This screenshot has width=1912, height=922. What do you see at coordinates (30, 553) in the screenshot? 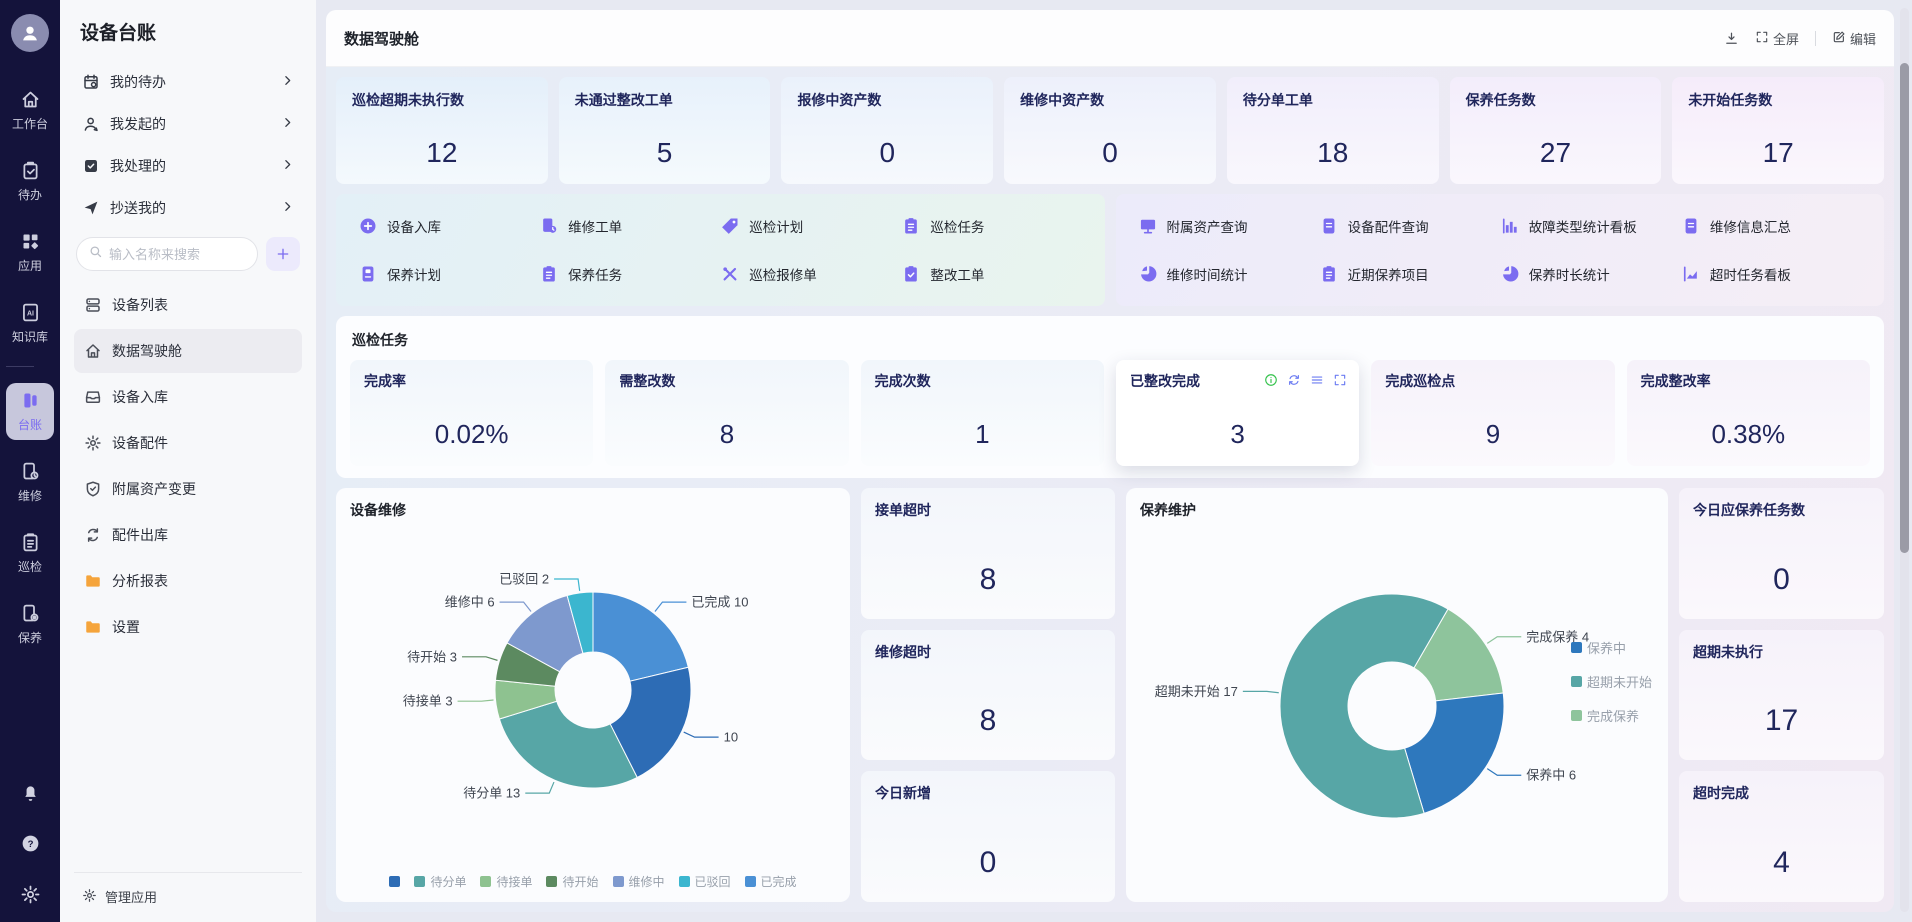
I see `rail-item-6: 巡检` at bounding box center [30, 553].